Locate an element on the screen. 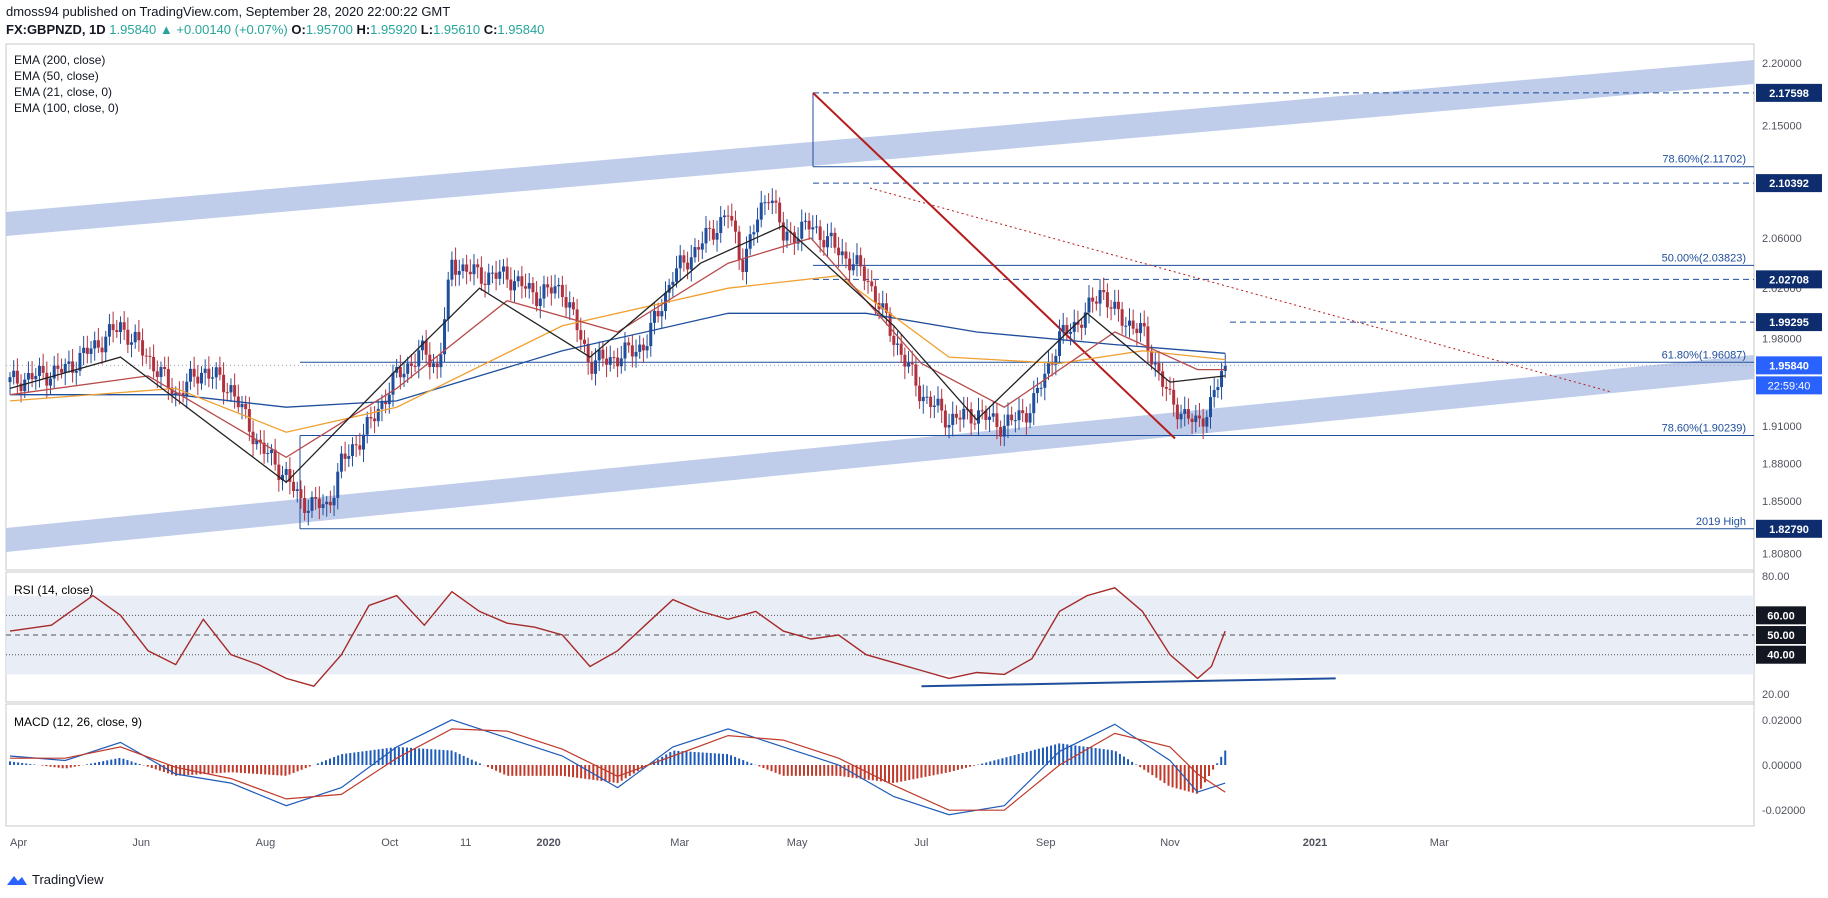 This screenshot has width=1828, height=898. symbol-label: FX:GBPNZD, 1D is located at coordinates (56, 29).